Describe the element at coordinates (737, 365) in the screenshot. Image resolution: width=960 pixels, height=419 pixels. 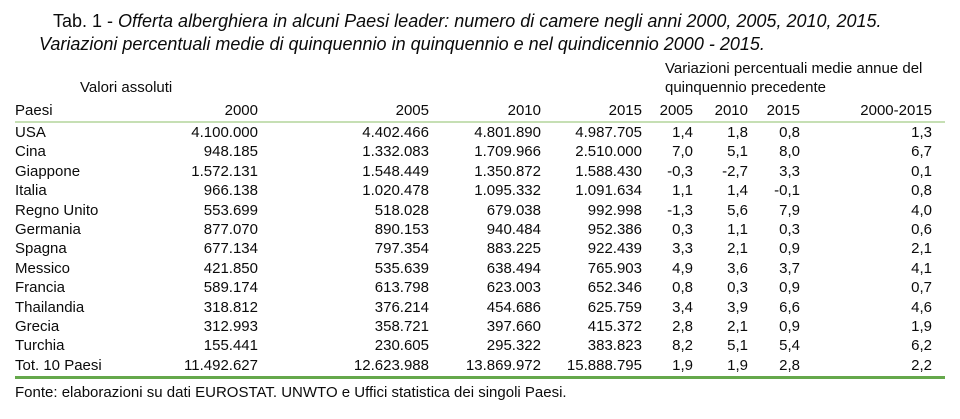
I see `value-cell: 1,9` at that location.